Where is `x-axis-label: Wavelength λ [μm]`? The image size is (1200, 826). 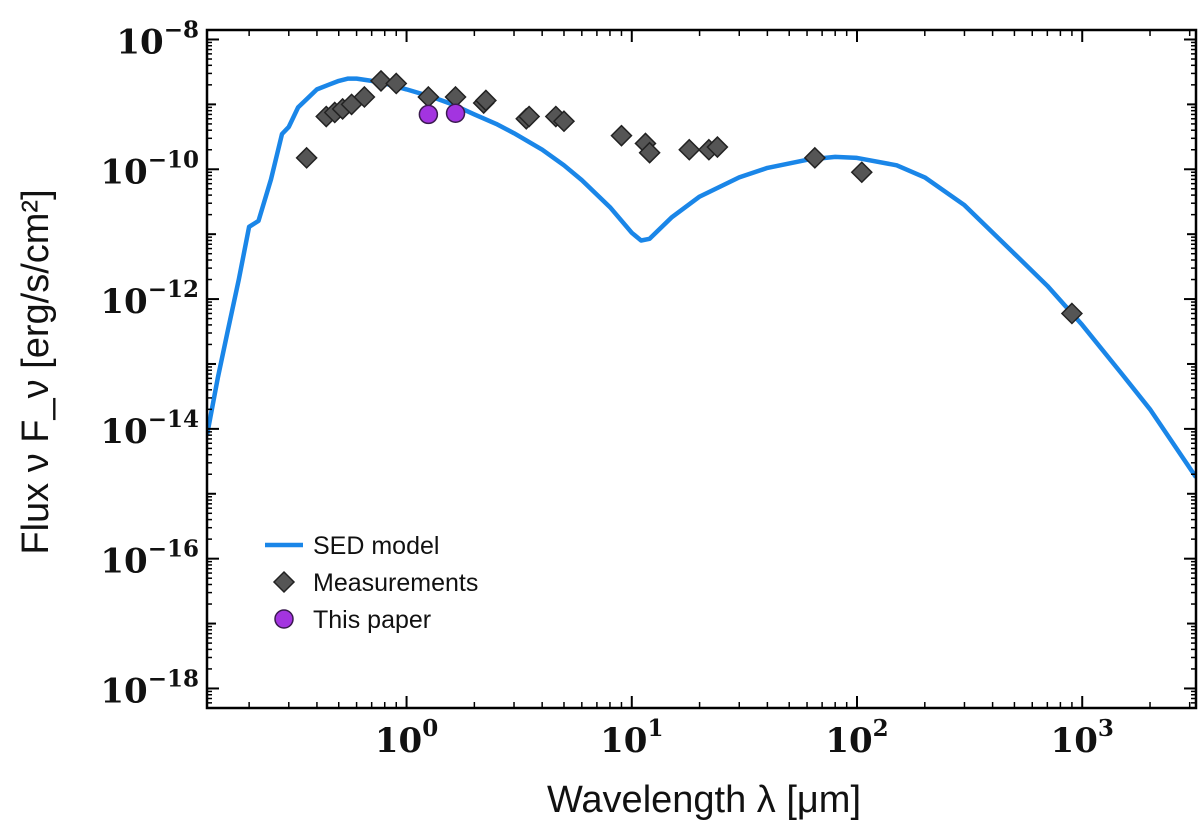 x-axis-label: Wavelength λ [μm] is located at coordinates (704, 800).